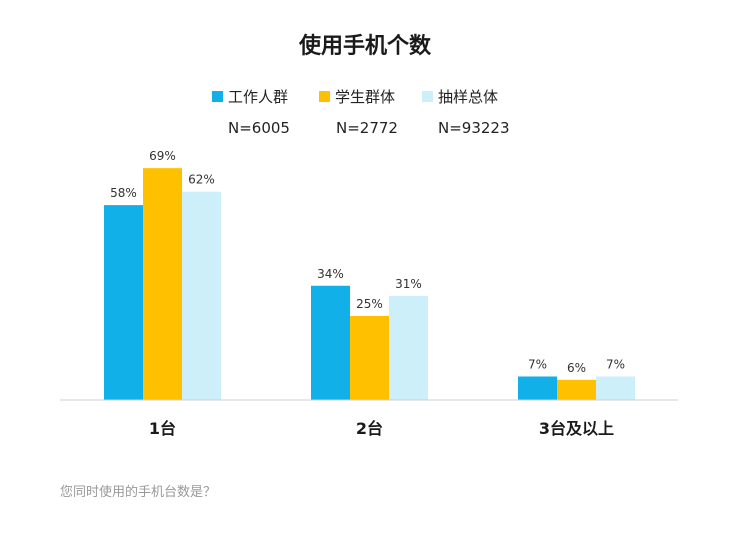 The height and width of the screenshot is (547, 730). I want to click on bar-overall-3plus, so click(615, 388).